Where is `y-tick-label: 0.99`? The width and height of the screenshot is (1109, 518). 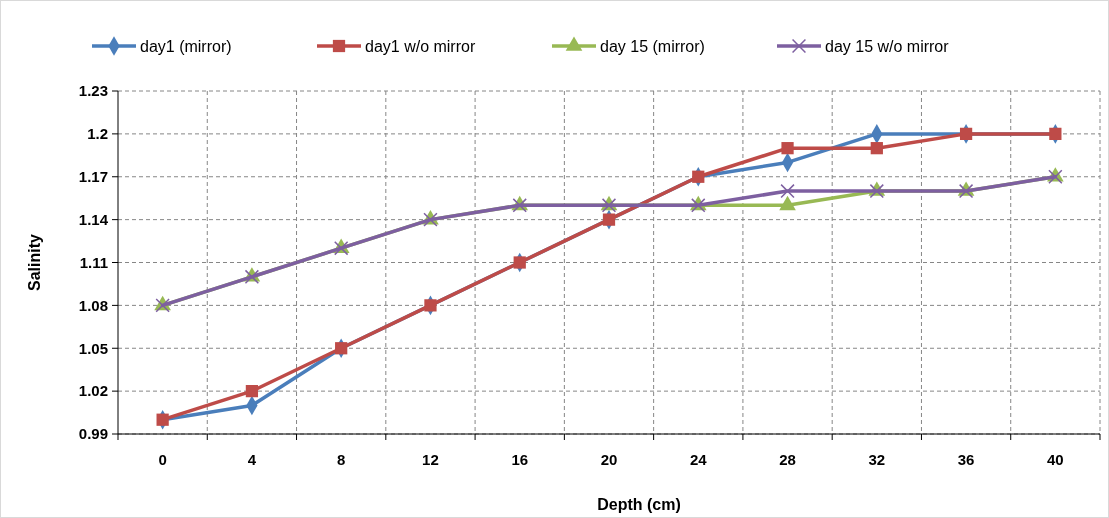 y-tick-label: 0.99 is located at coordinates (93, 434).